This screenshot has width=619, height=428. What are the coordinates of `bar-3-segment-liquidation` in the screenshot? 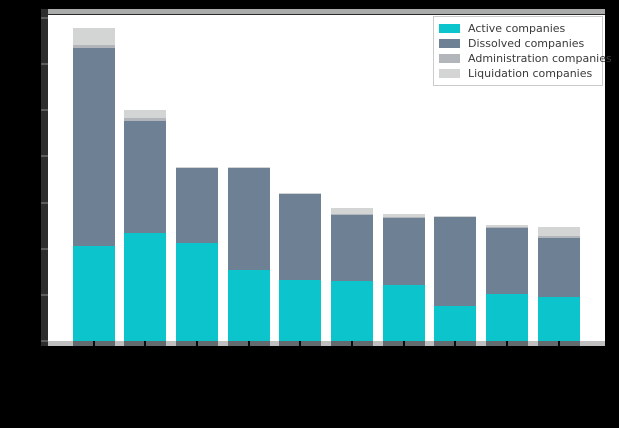 It's located at (196, 167).